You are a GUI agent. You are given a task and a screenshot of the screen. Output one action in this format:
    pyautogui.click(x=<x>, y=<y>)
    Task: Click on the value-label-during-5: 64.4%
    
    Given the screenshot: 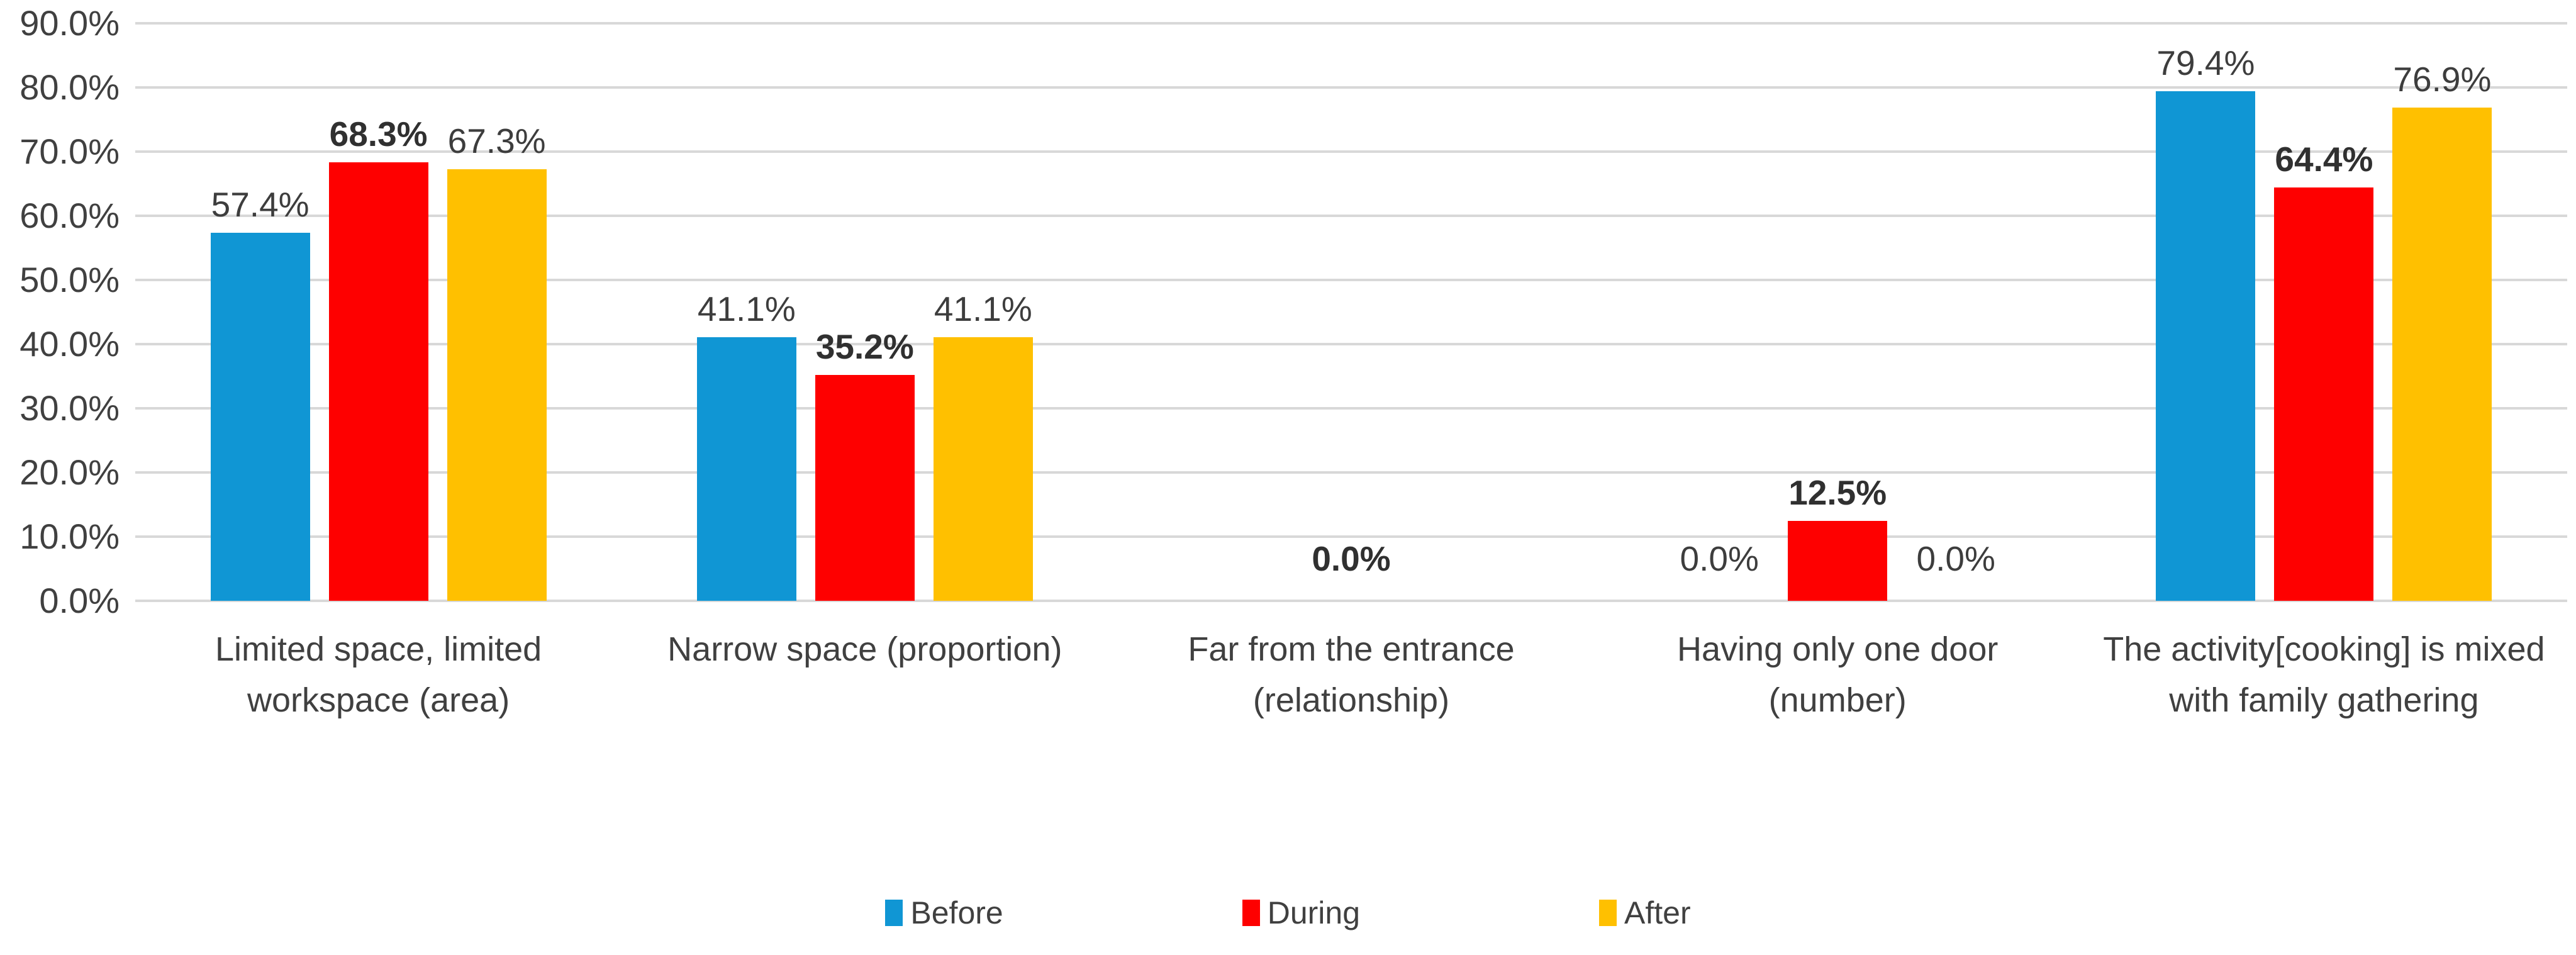 What is the action you would take?
    pyautogui.click(x=2324, y=159)
    